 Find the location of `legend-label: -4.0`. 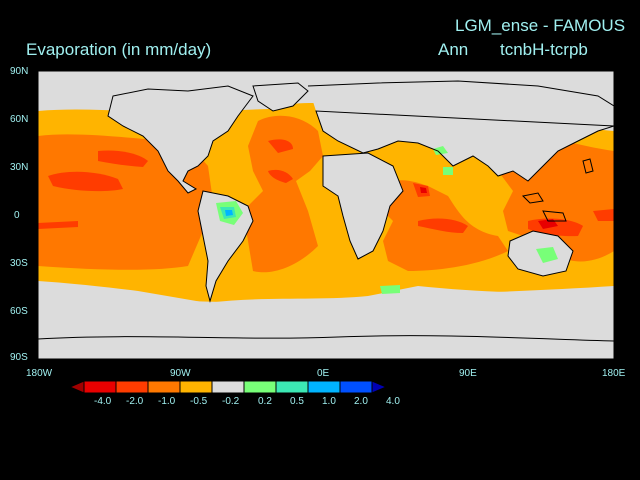

legend-label: -4.0 is located at coordinates (103, 401).